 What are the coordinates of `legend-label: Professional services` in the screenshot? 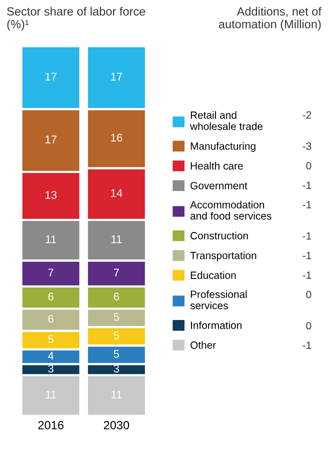 It's located at (218, 300).